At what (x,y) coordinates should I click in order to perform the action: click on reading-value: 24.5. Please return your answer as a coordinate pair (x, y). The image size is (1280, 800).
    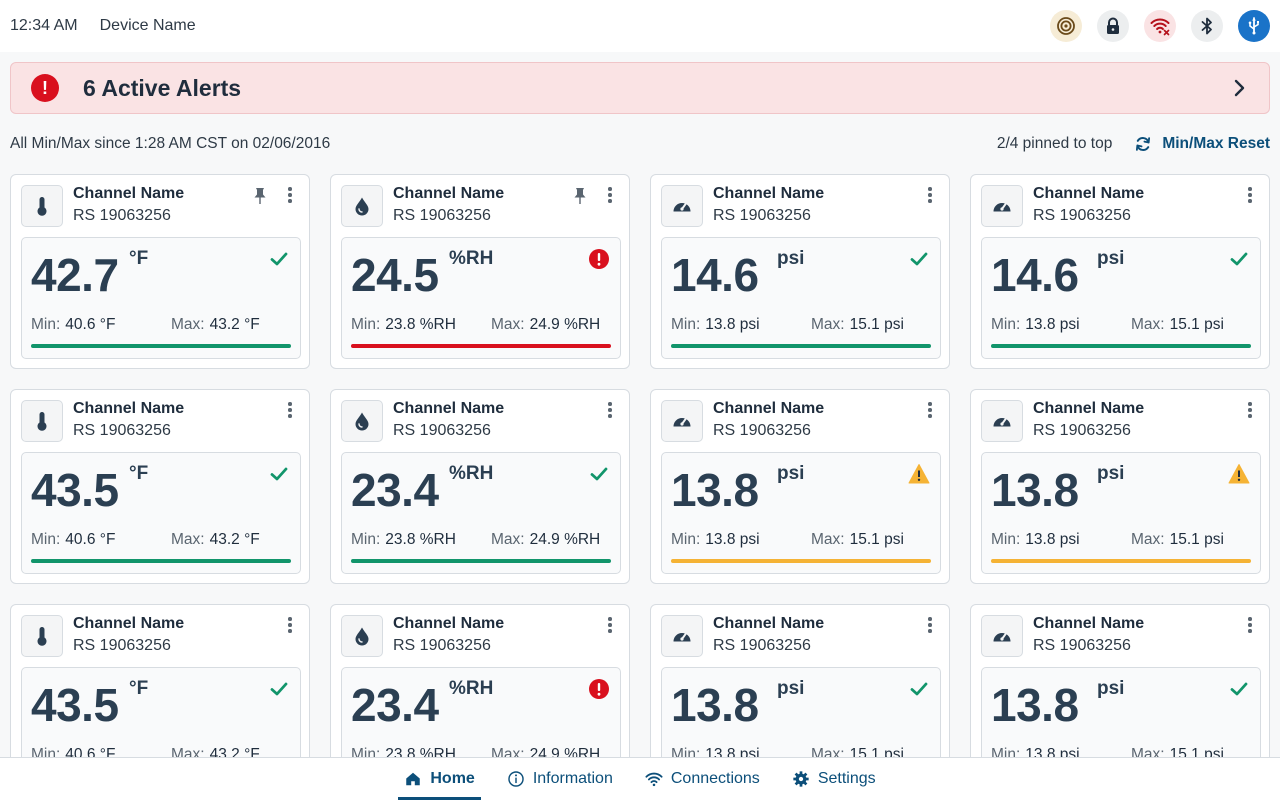
    Looking at the image, I should click on (395, 275).